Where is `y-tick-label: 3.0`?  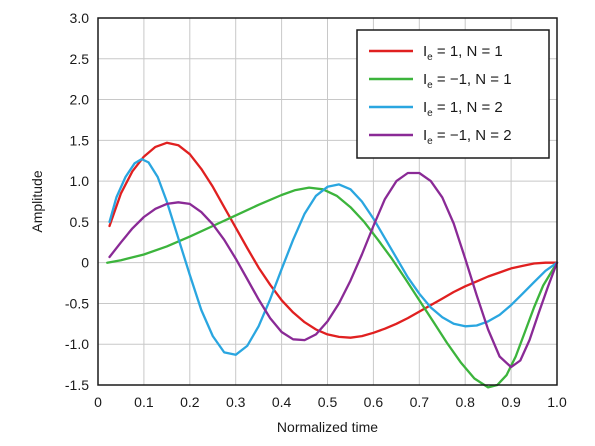
y-tick-label: 3.0 is located at coordinates (80, 18).